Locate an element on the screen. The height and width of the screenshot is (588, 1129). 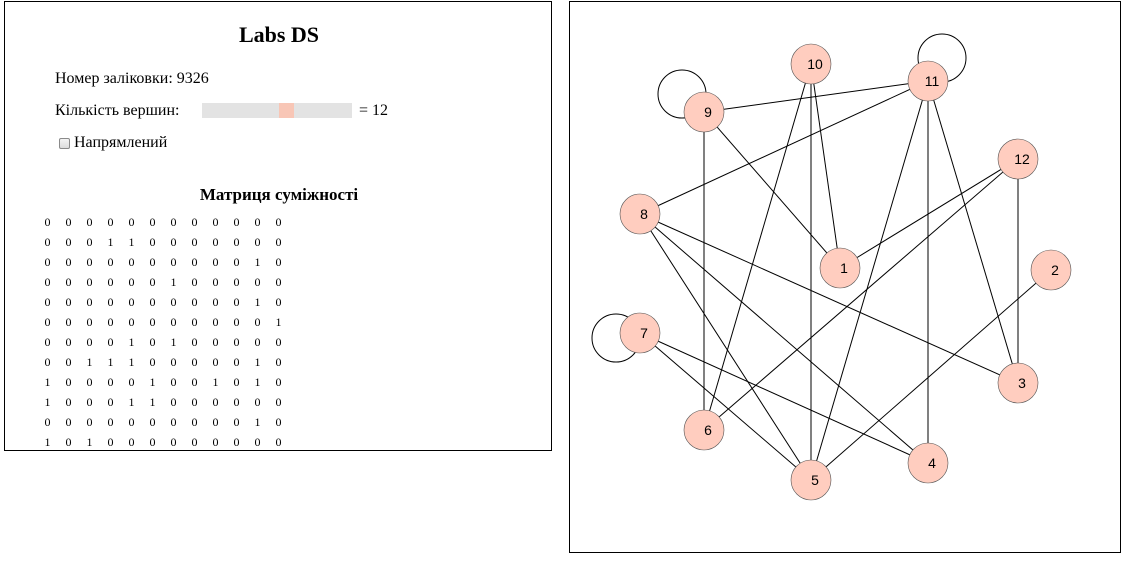
graph-node-7: 7 is located at coordinates (640, 333).